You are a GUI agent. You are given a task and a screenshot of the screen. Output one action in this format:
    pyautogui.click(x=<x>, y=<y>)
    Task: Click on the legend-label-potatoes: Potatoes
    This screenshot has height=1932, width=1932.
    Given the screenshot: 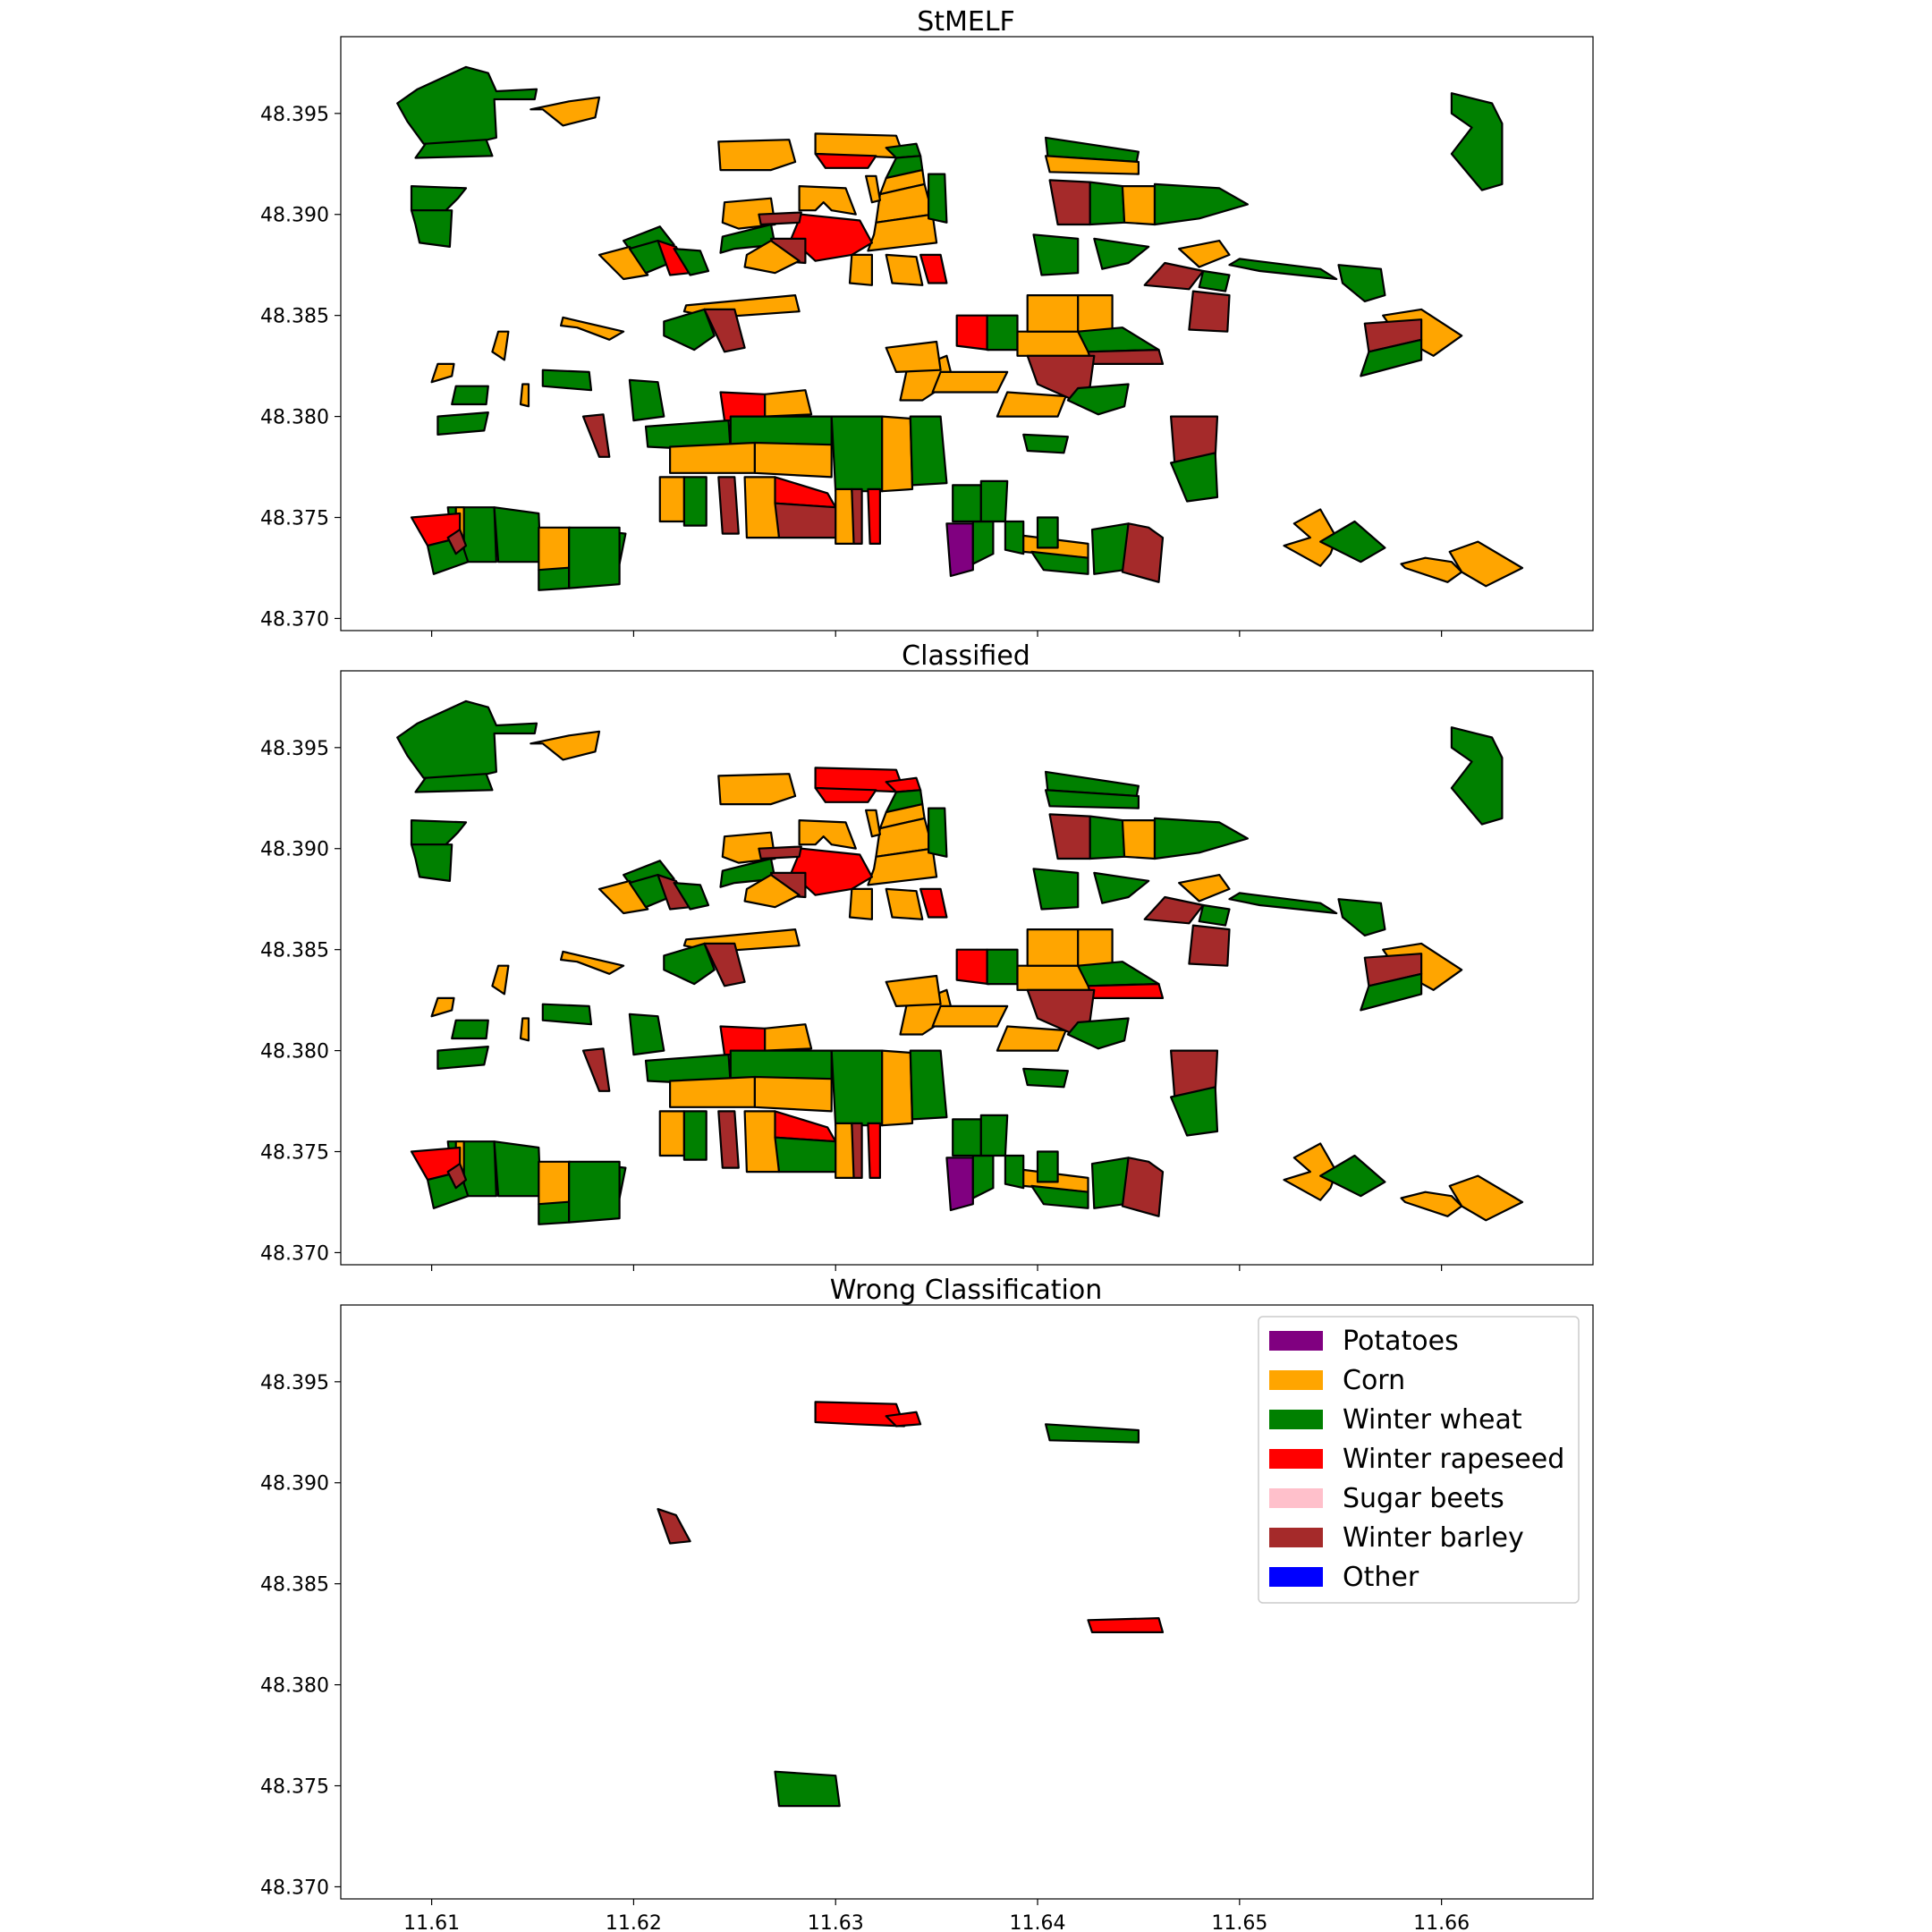 What is the action you would take?
    pyautogui.click(x=1401, y=1341)
    